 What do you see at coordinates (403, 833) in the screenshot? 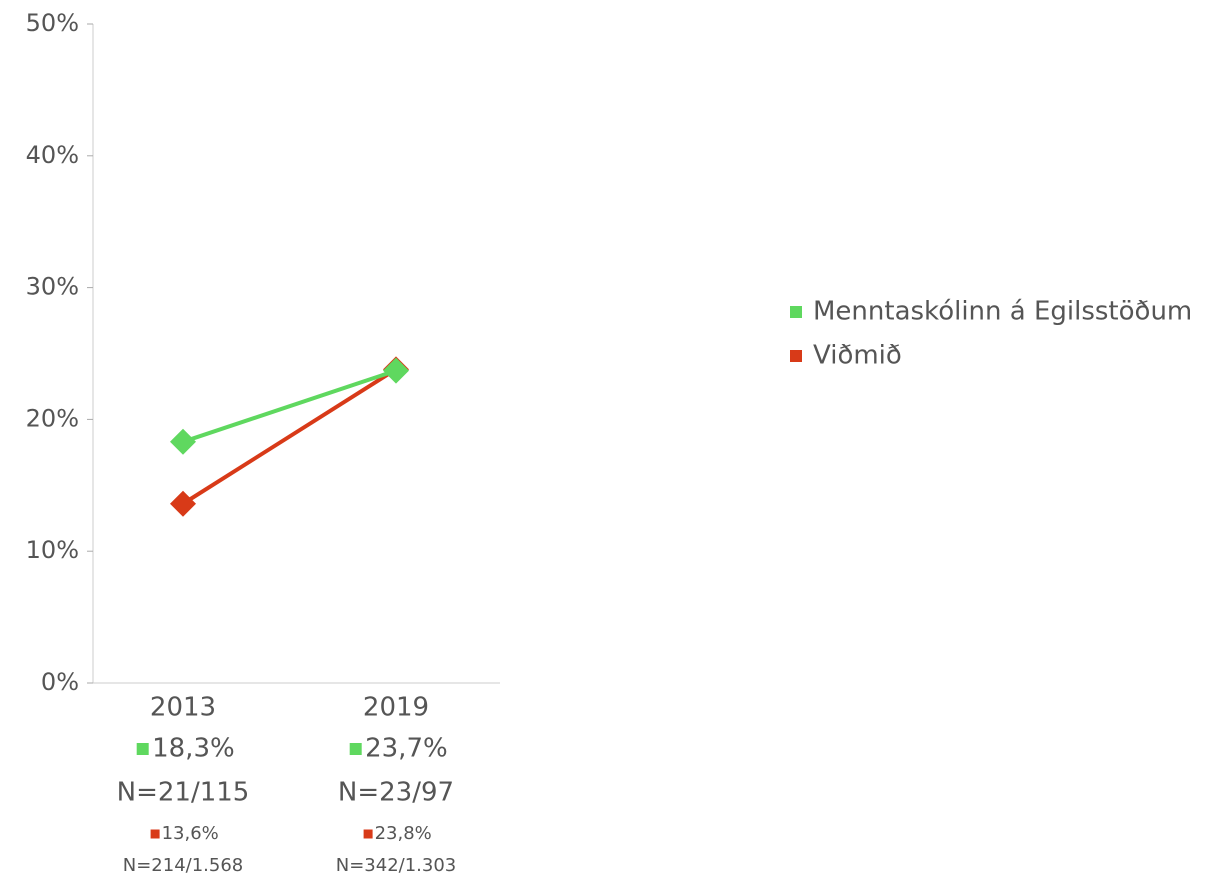
I see `value-label: 23,8%` at bounding box center [403, 833].